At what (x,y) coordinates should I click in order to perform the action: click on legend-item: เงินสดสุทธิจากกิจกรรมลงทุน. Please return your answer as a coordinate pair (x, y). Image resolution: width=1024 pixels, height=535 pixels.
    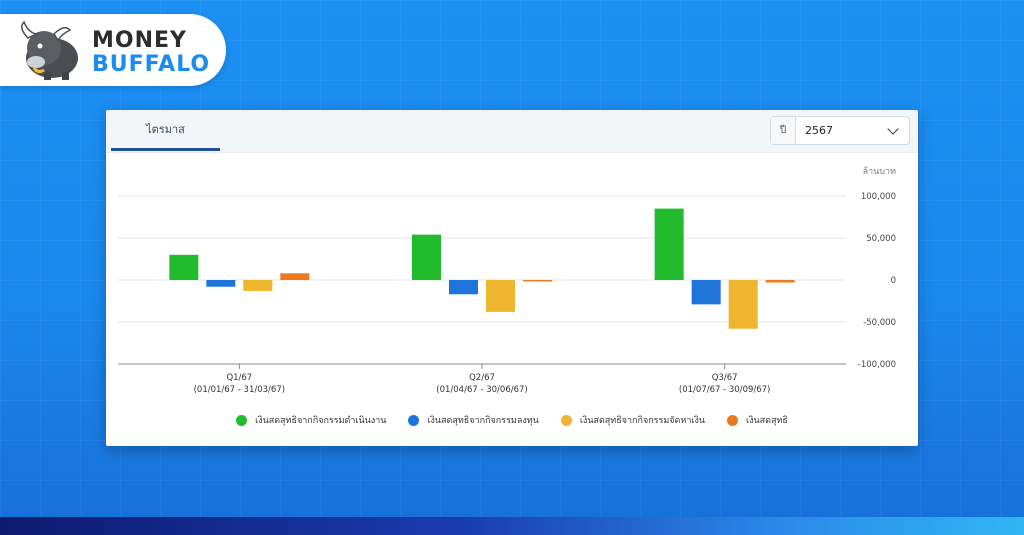
    Looking at the image, I should click on (473, 420).